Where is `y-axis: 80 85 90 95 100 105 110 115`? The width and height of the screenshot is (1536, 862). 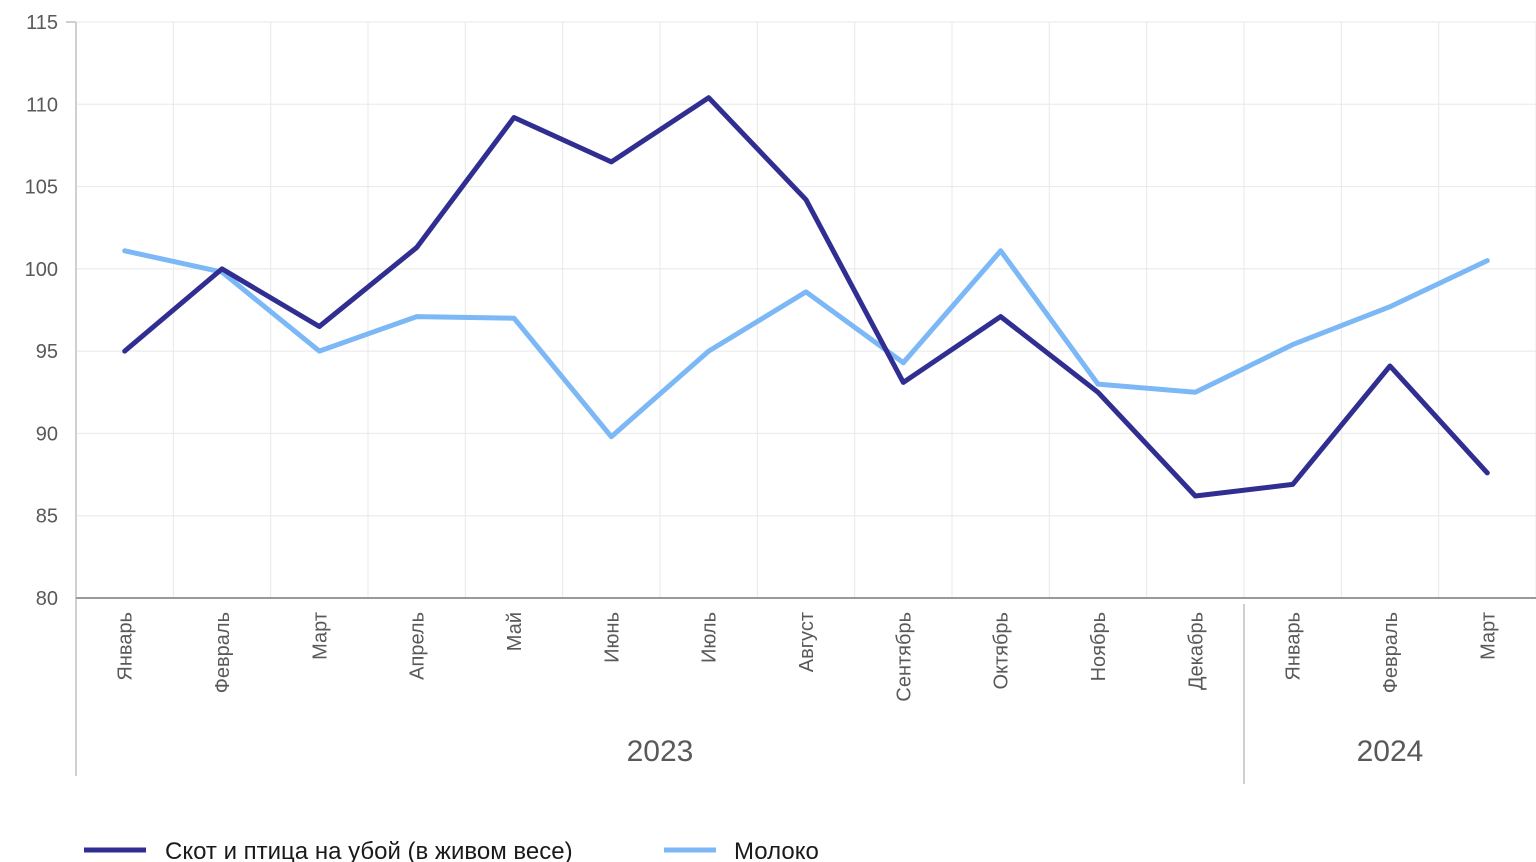 y-axis: 80 85 90 95 100 105 110 115 is located at coordinates (51, 394).